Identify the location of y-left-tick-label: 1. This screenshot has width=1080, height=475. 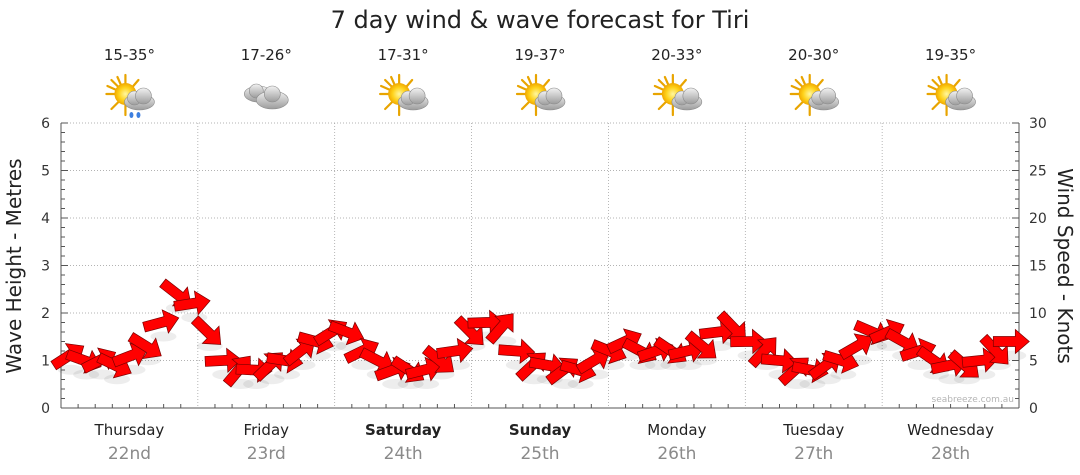
(45, 362).